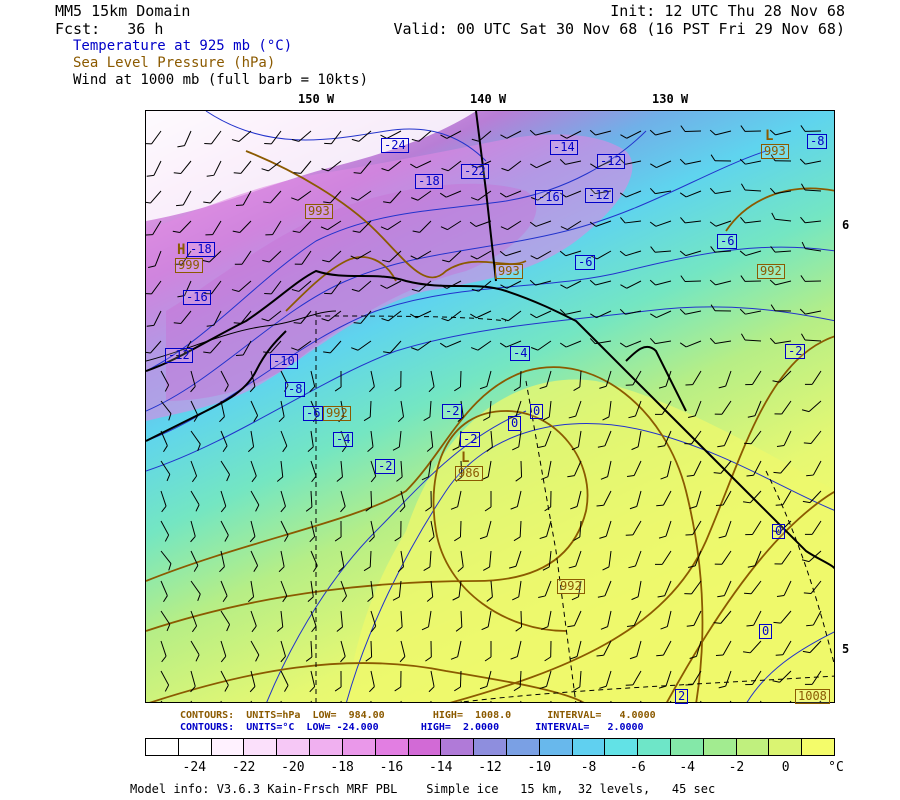 Image resolution: width=900 pixels, height=800 pixels. What do you see at coordinates (123, 11) in the screenshot?
I see `domain-title: MM5 15km Domain` at bounding box center [123, 11].